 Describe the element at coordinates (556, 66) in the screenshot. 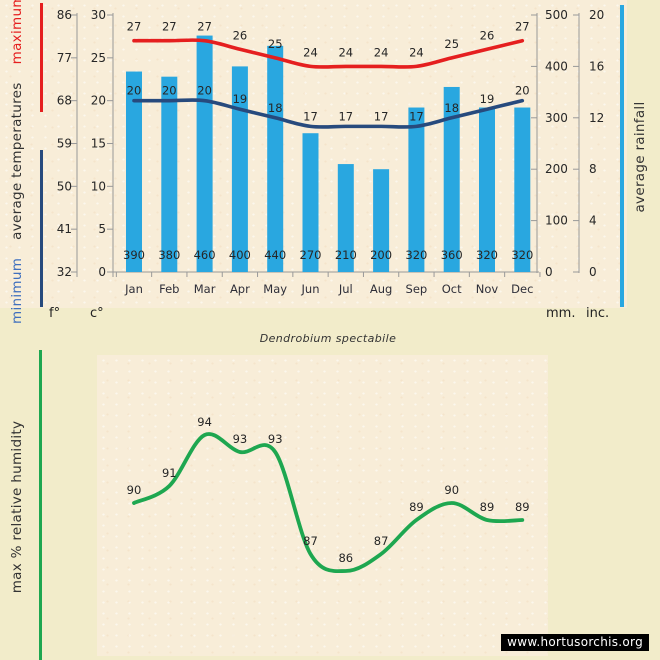

I see `mm-tick-label: 400` at that location.